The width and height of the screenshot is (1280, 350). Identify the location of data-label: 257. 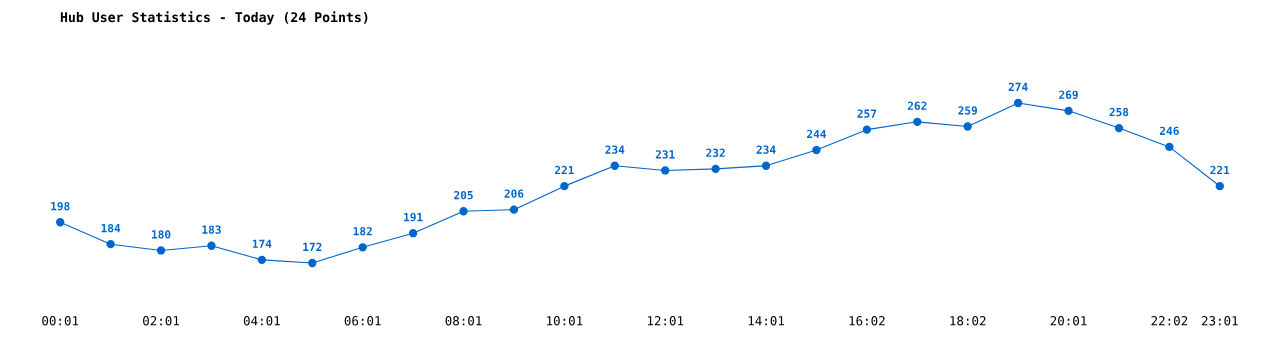
(867, 113).